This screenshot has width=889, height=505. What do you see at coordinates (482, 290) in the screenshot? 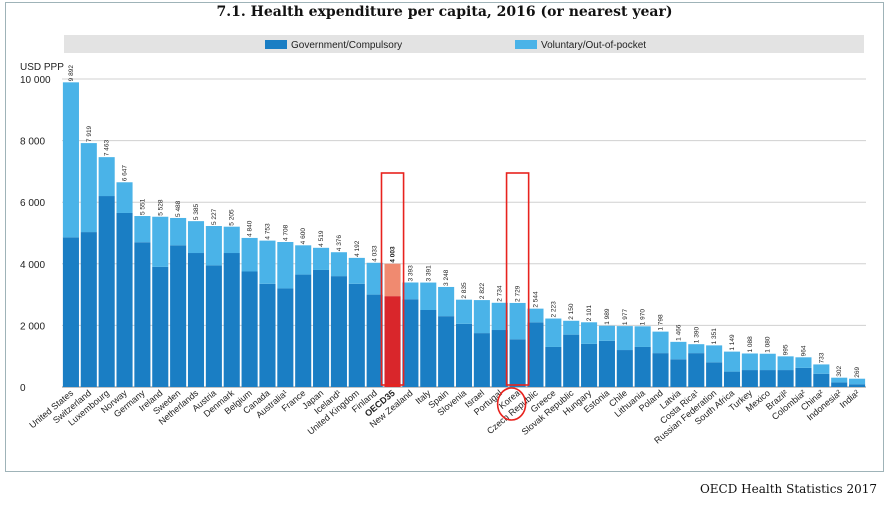
I see `value-label: 2 822` at bounding box center [482, 290].